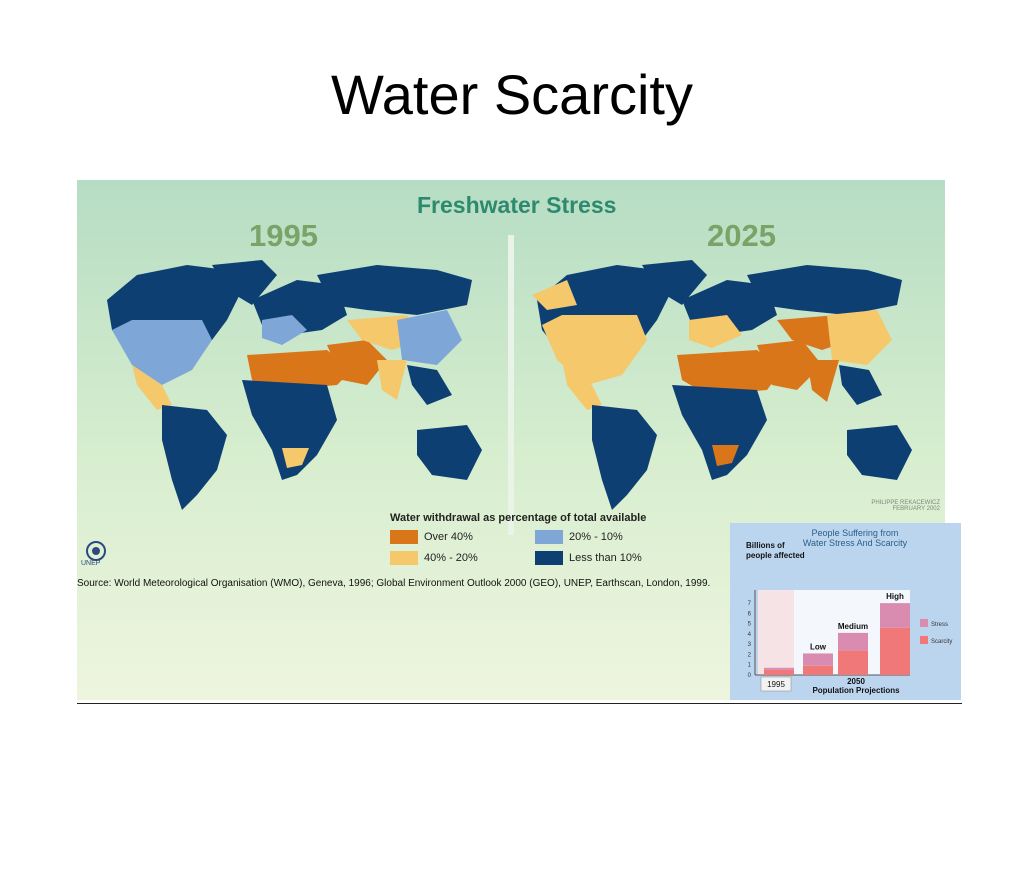  I want to click on chart-region-1995, so click(776, 632).